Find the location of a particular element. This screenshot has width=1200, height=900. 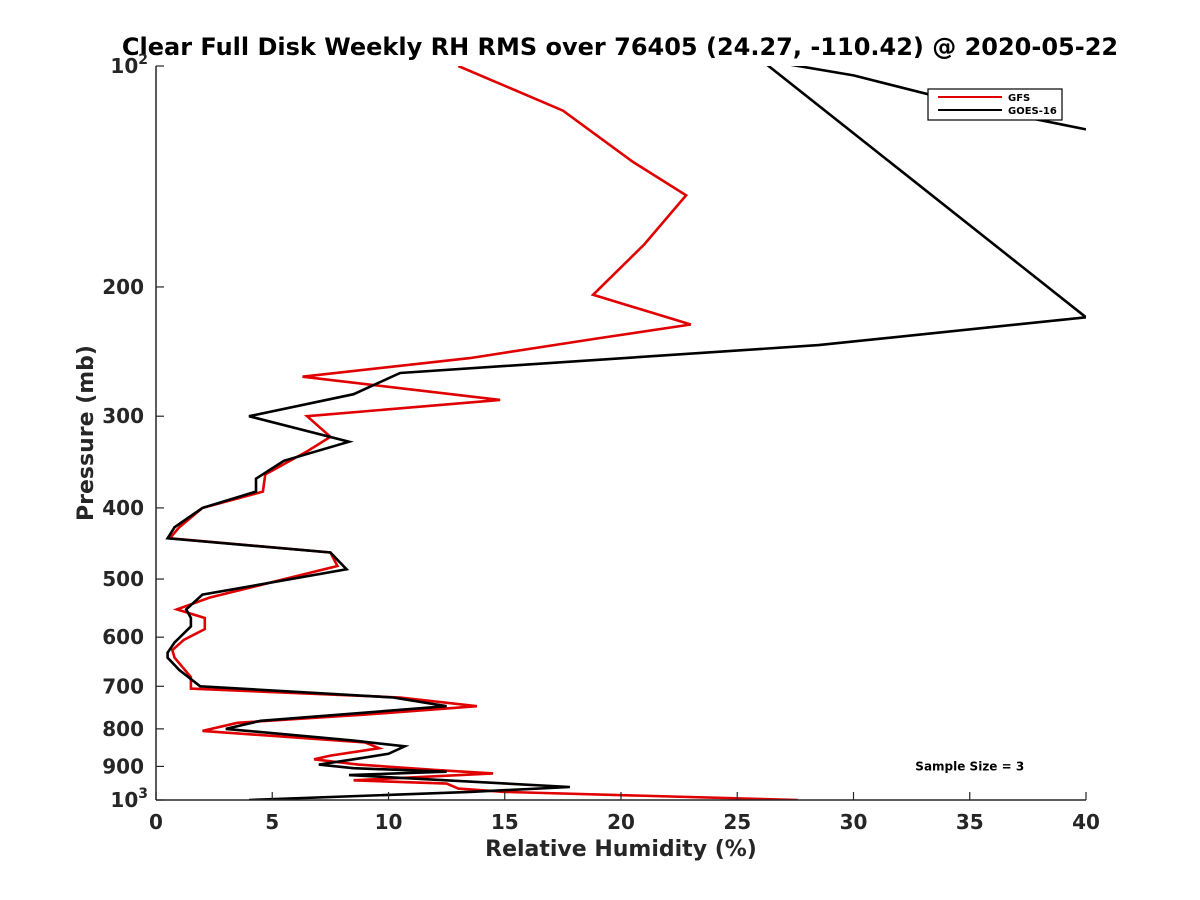

y-tick-label: 800 is located at coordinates (123, 729).